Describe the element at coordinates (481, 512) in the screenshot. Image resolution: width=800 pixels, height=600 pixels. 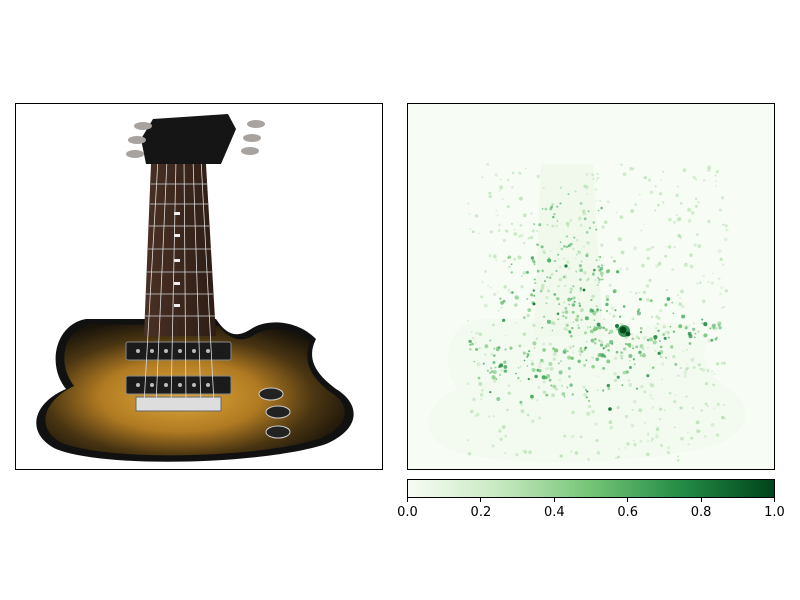
I see `colorbar-tick-label: 0.2` at that location.